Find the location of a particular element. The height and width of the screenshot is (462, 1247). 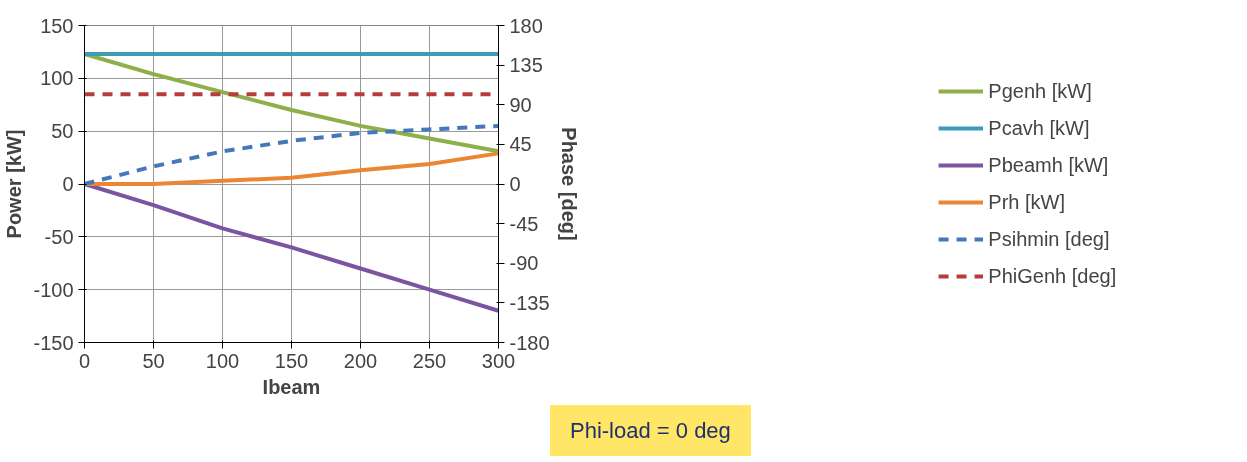

y-axis-title: Power [kW] is located at coordinates (14, 184).